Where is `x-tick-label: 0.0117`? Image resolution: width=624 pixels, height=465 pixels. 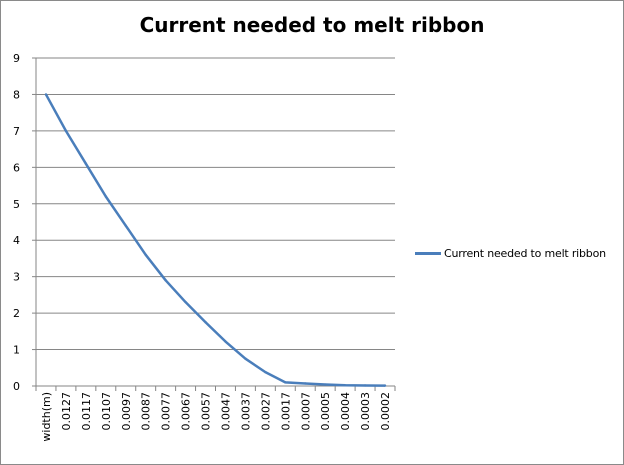 x-tick-label: 0.0117 is located at coordinates (86, 411).